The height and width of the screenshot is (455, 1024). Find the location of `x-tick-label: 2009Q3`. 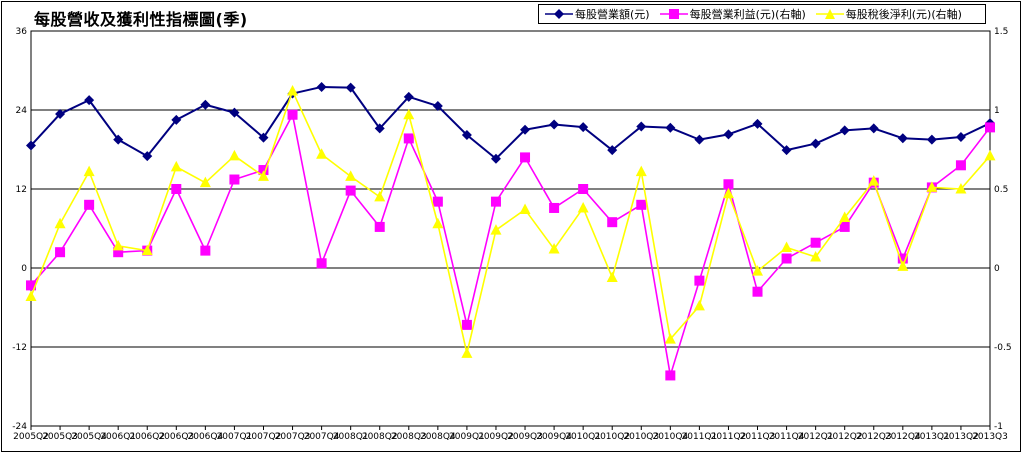

x-tick-label: 2009Q3 is located at coordinates (525, 437).